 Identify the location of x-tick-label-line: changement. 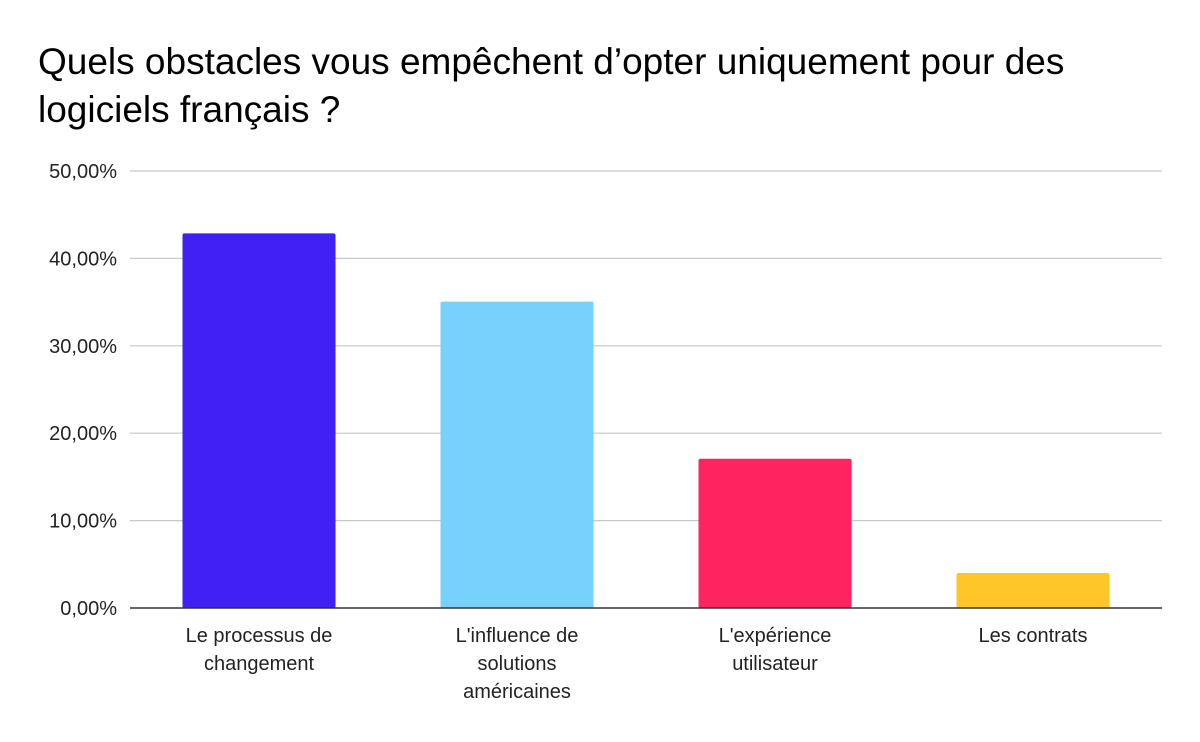
(259, 664).